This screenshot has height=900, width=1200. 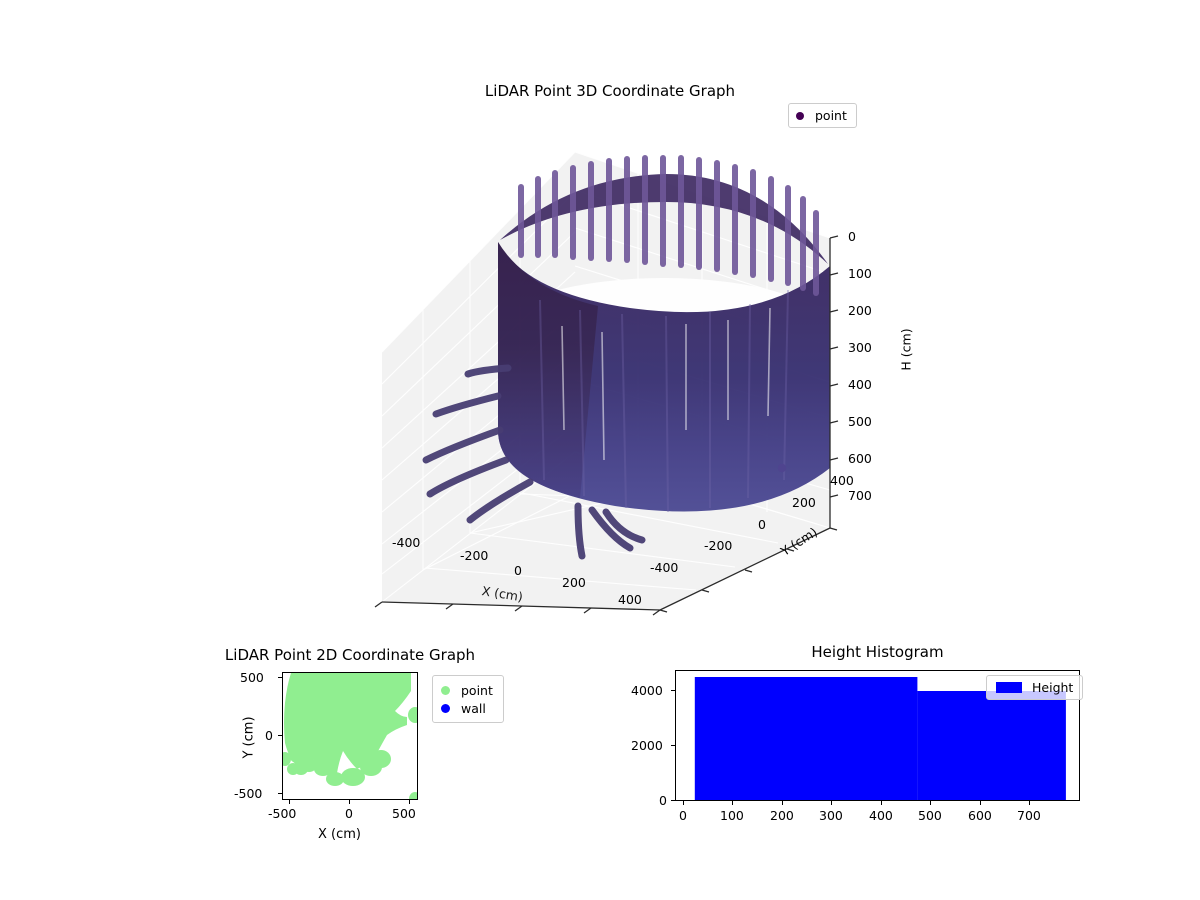 I want to click on plot3d-ztick-3: 300, so click(x=860, y=347).